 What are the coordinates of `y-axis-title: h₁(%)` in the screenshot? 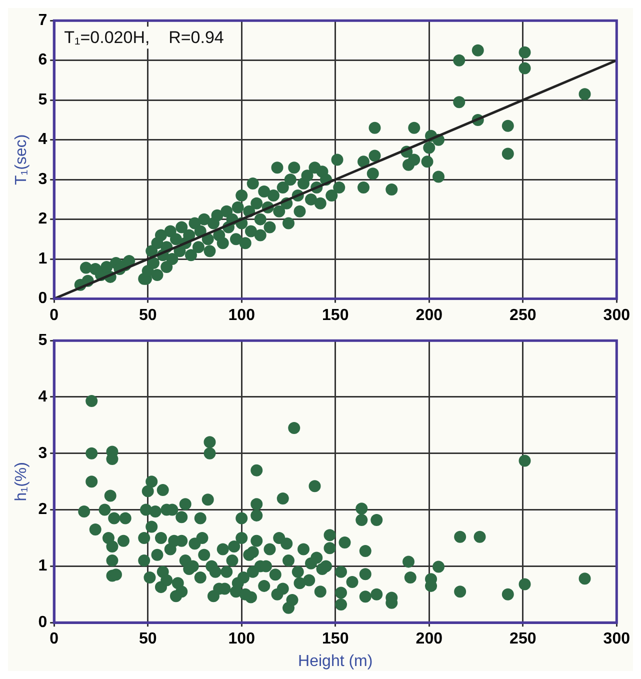 It's located at (21, 482).